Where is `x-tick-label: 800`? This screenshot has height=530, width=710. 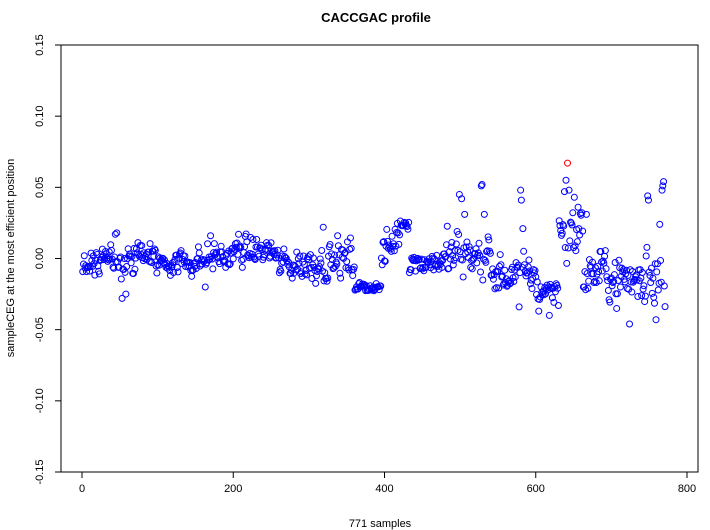
x-tick-label: 800 is located at coordinates (687, 489).